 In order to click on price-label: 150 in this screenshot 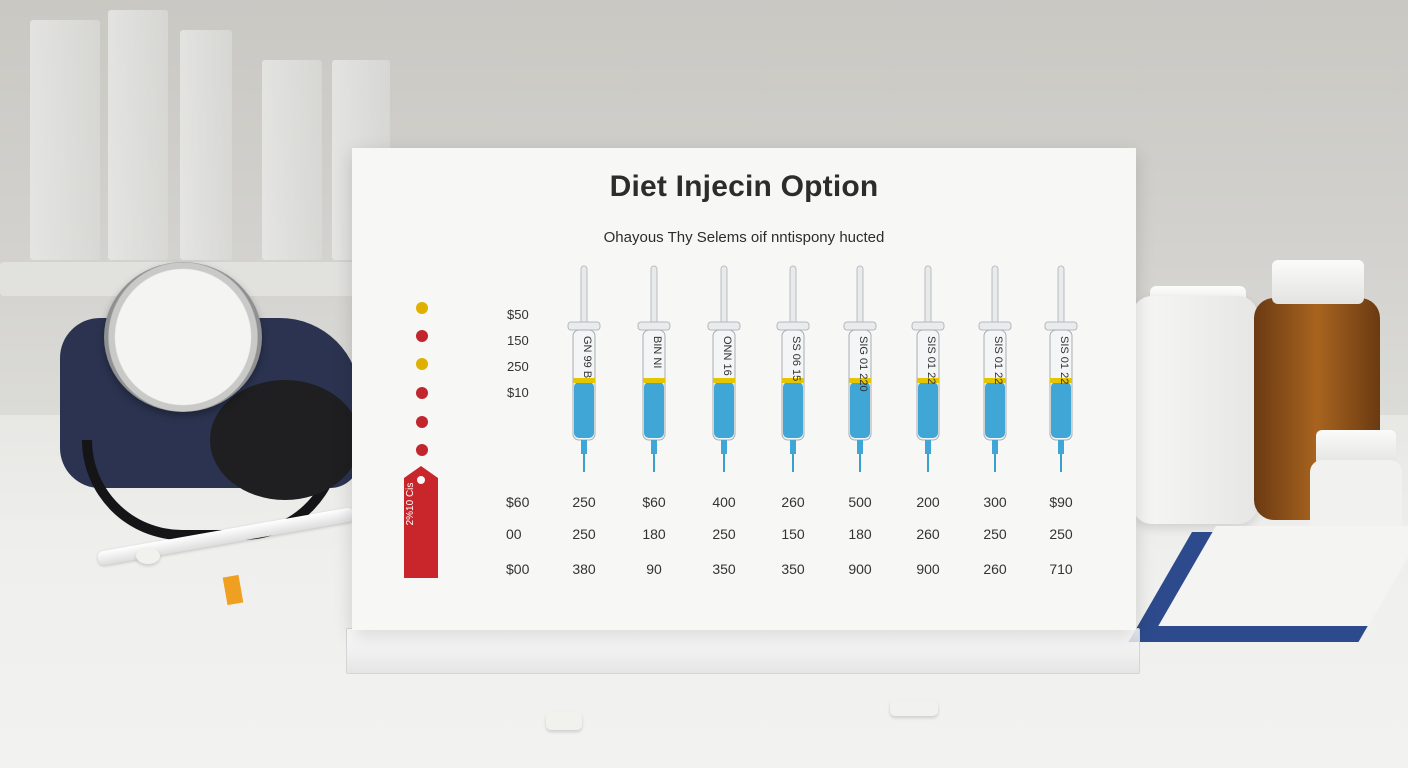, I will do `click(518, 340)`.